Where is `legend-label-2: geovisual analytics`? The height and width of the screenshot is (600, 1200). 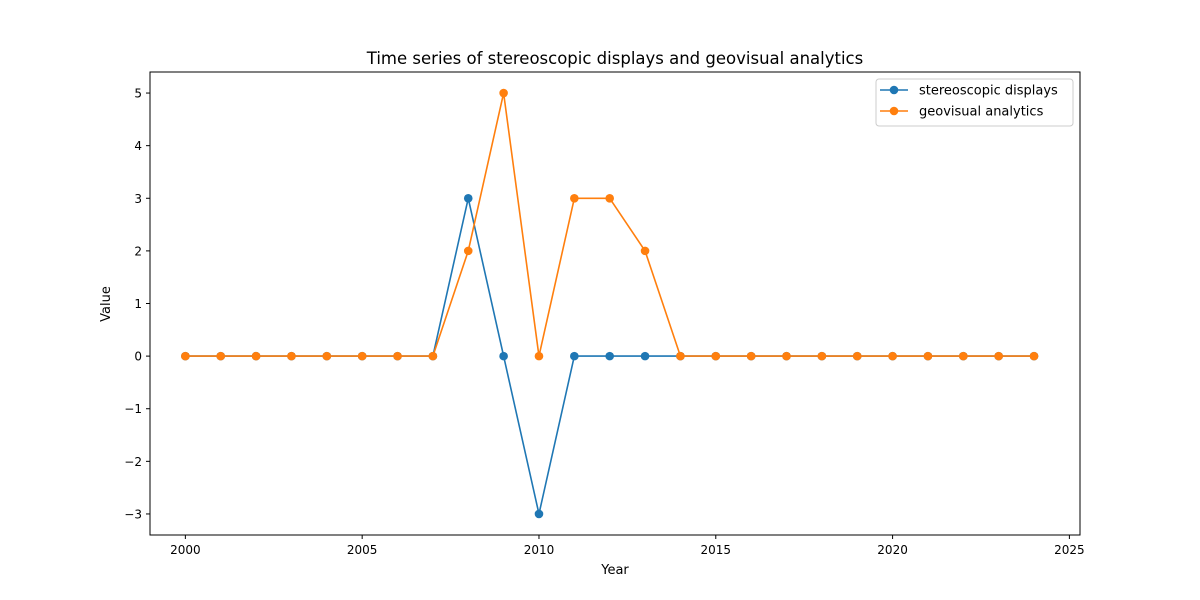 legend-label-2: geovisual analytics is located at coordinates (981, 112).